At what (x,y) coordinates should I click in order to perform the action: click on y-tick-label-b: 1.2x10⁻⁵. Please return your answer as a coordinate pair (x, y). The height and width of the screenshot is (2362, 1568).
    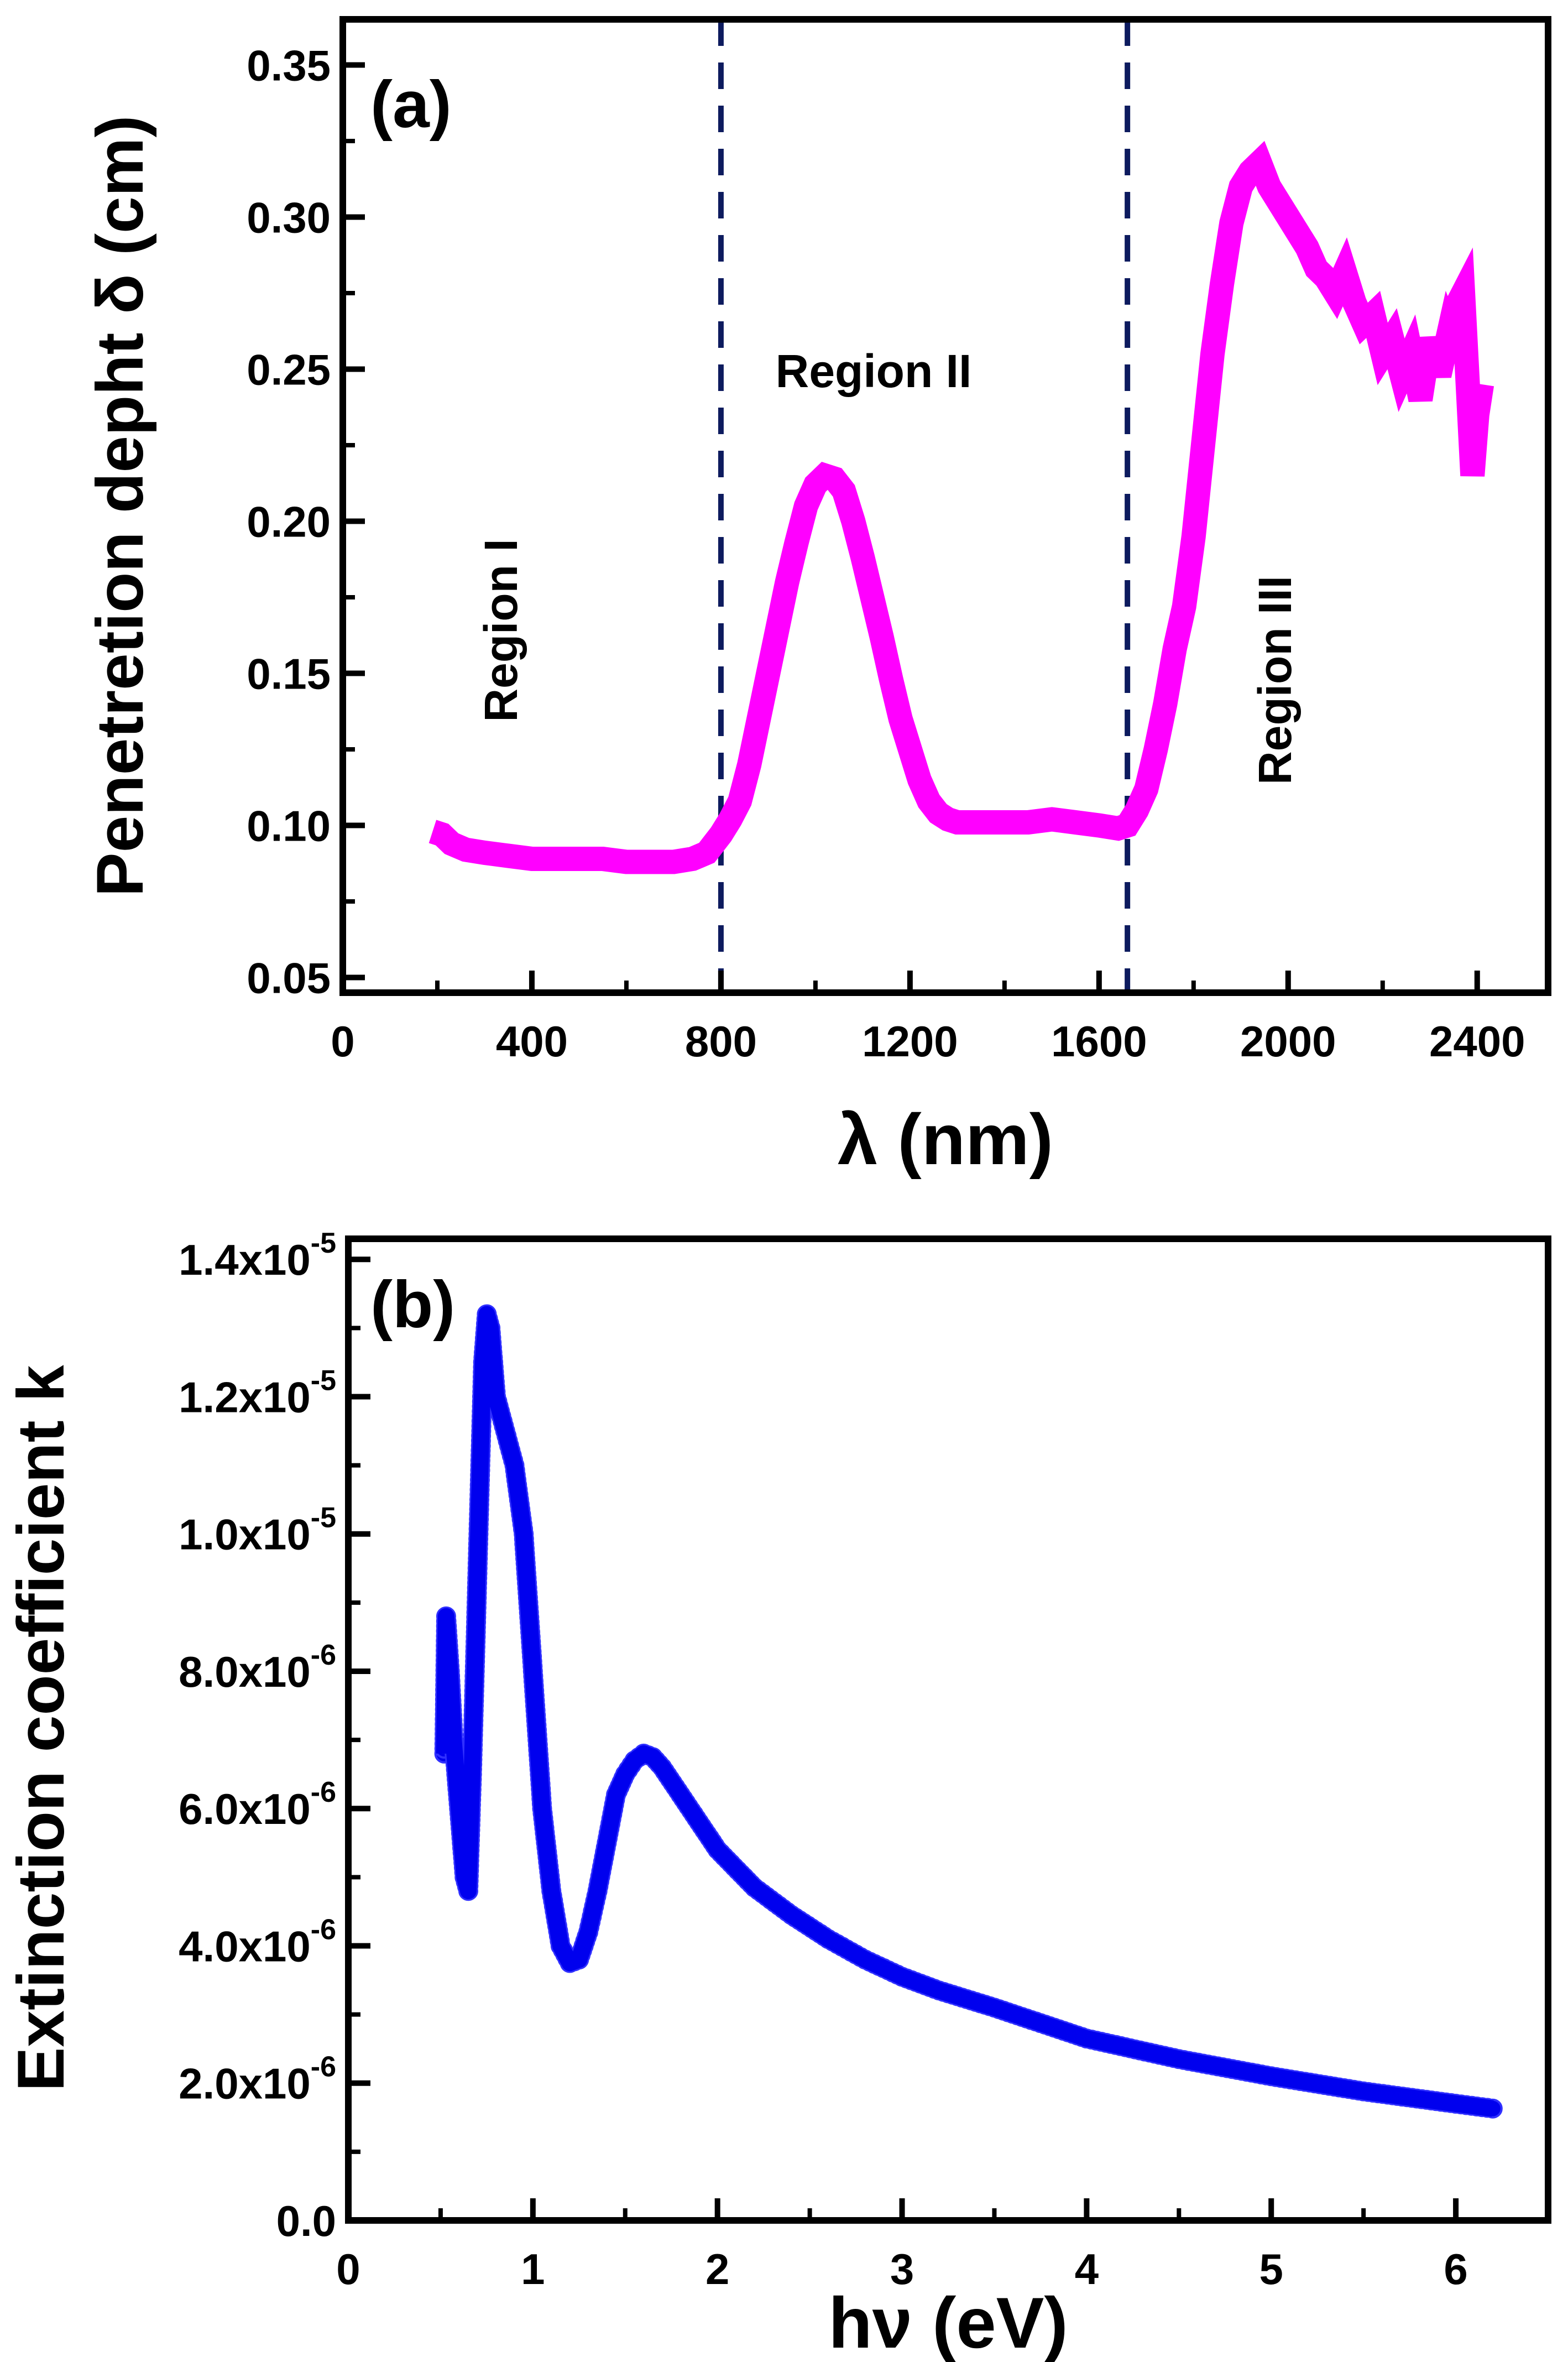
    Looking at the image, I should click on (257, 1392).